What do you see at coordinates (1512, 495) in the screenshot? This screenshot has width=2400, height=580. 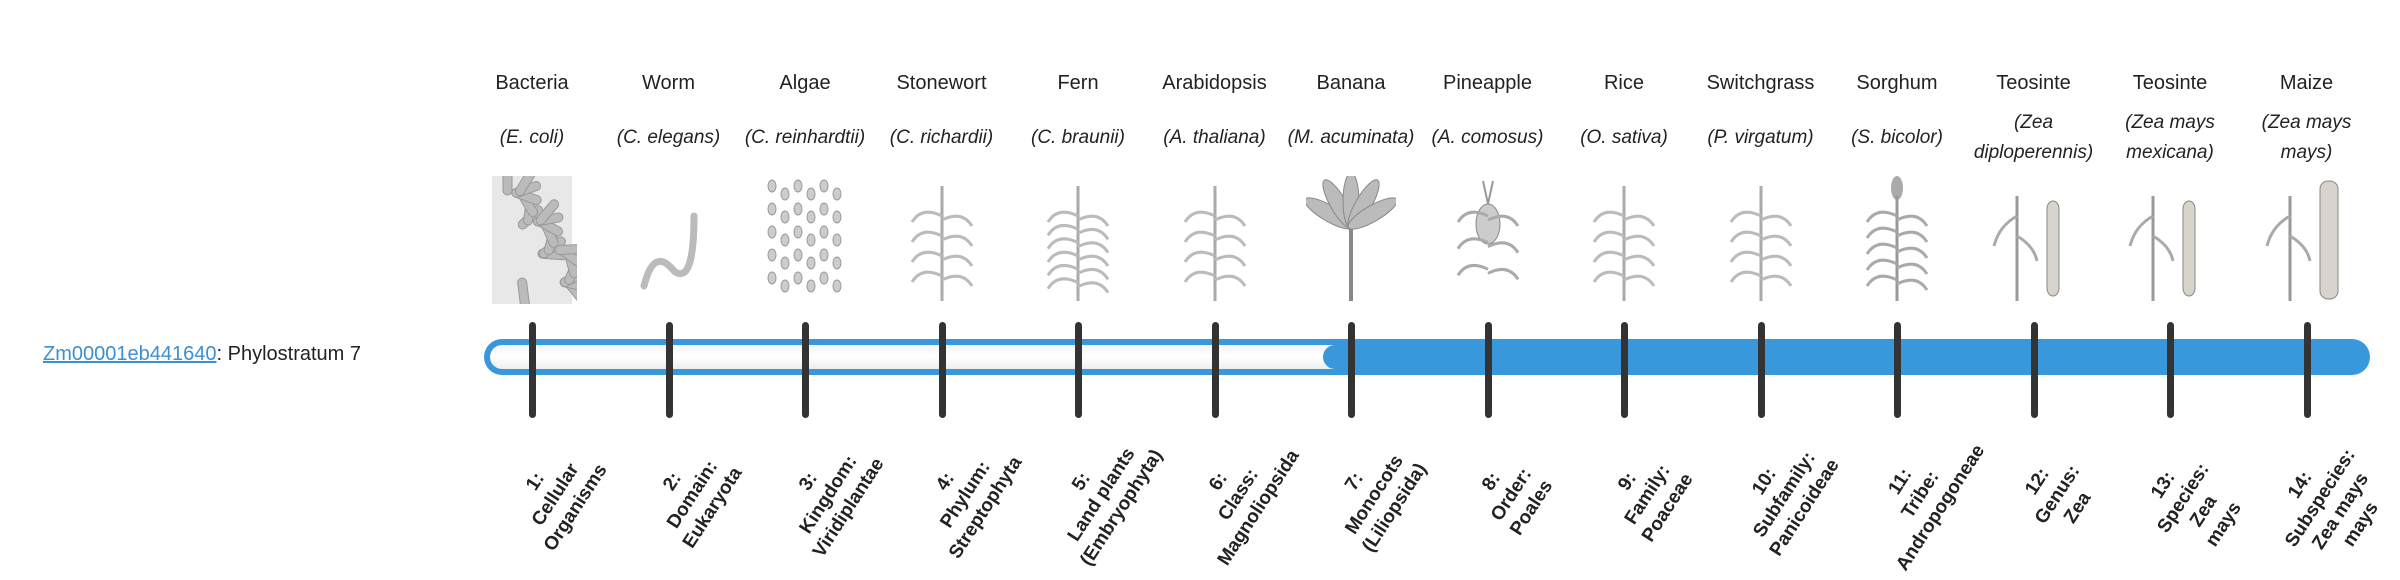 I see `stratum-label: 8: Order: Poales` at bounding box center [1512, 495].